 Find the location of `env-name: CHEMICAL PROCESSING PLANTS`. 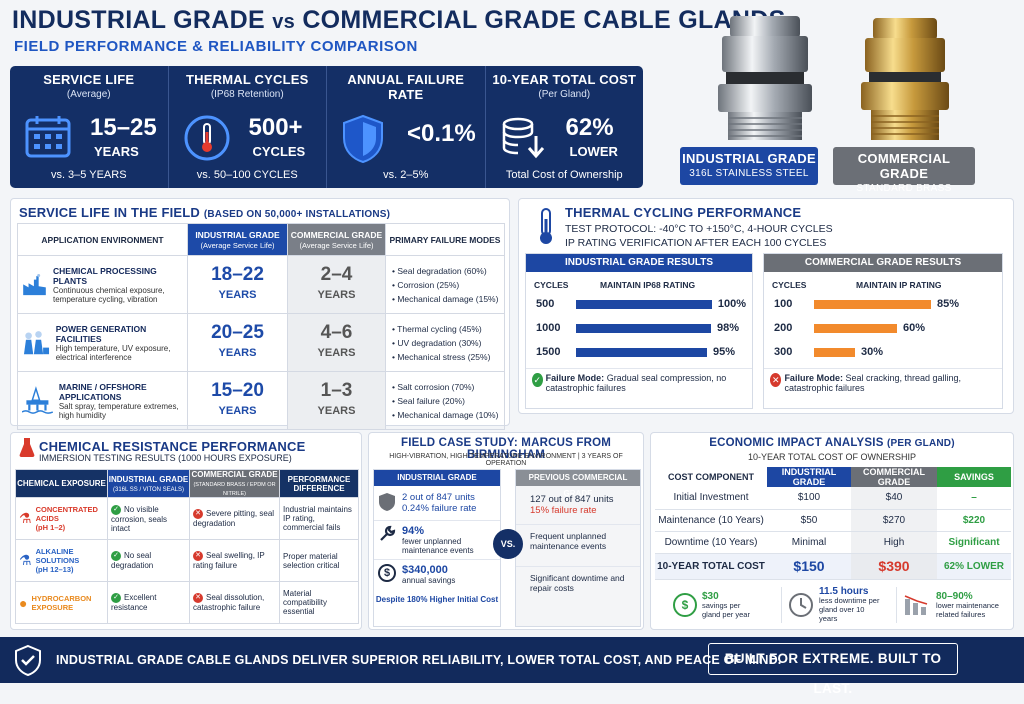

env-name: CHEMICAL PROCESSING PLANTS is located at coordinates (105, 275).